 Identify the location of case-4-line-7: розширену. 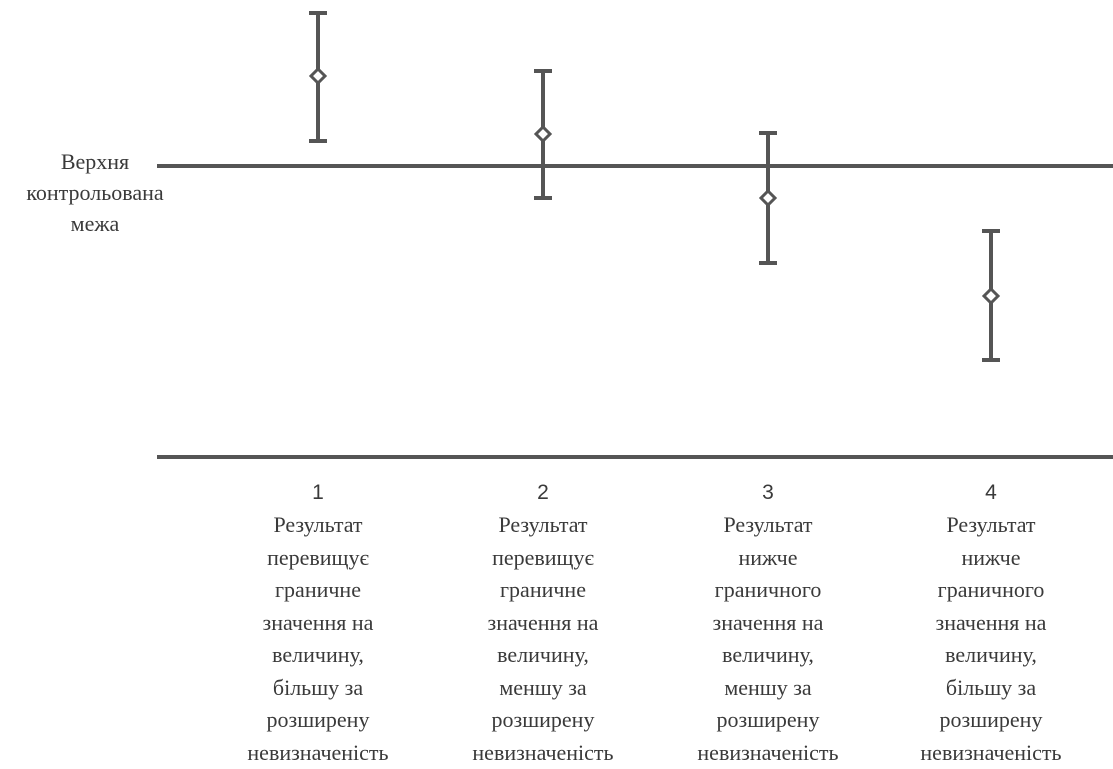
(991, 720).